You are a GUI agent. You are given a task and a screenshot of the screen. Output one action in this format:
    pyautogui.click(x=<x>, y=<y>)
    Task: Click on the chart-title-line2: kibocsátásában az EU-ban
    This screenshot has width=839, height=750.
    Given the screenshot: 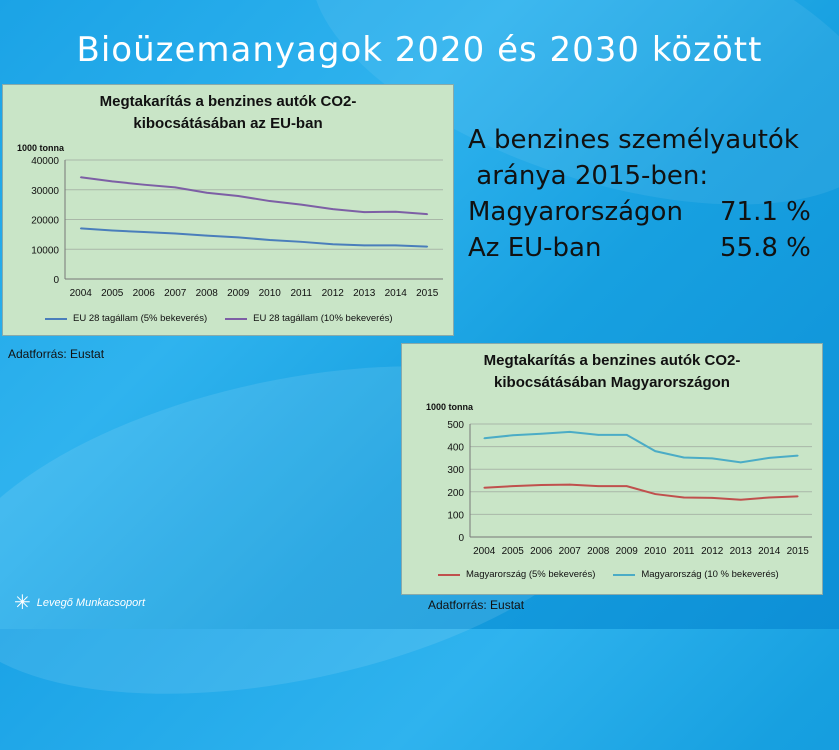 What is the action you would take?
    pyautogui.click(x=228, y=123)
    